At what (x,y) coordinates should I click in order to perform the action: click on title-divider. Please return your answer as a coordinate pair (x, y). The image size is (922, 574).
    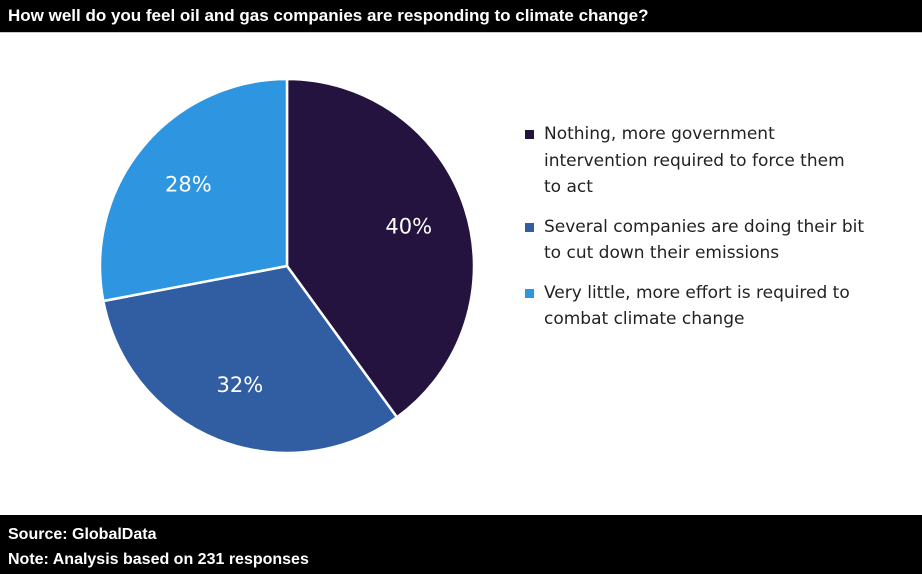
    Looking at the image, I should click on (461, 32).